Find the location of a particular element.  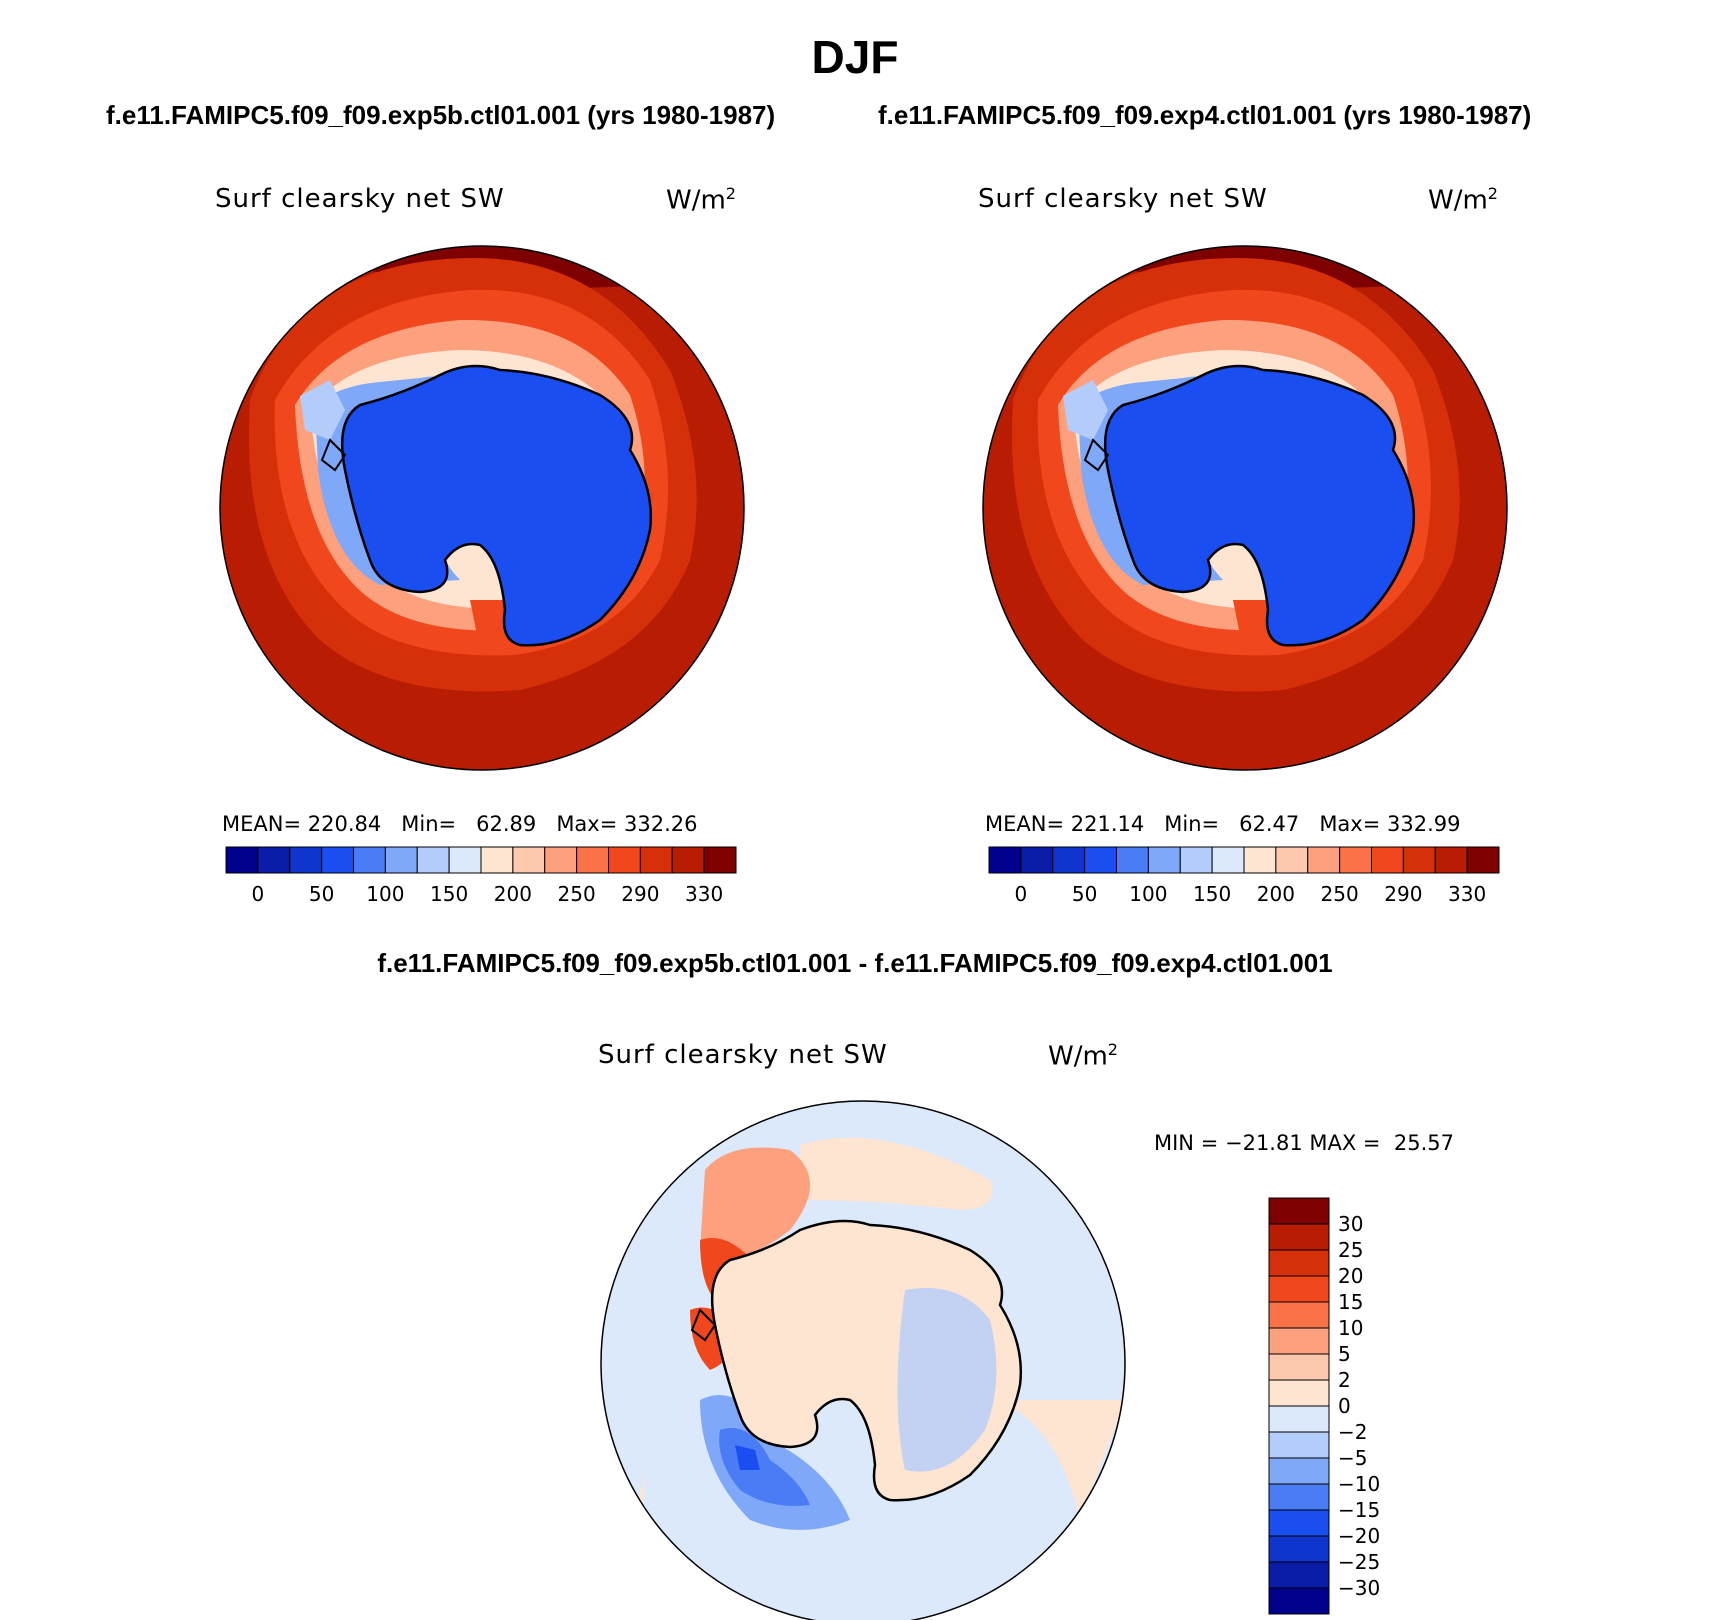

colorbar-tick-label: −20 is located at coordinates (1359, 1536).